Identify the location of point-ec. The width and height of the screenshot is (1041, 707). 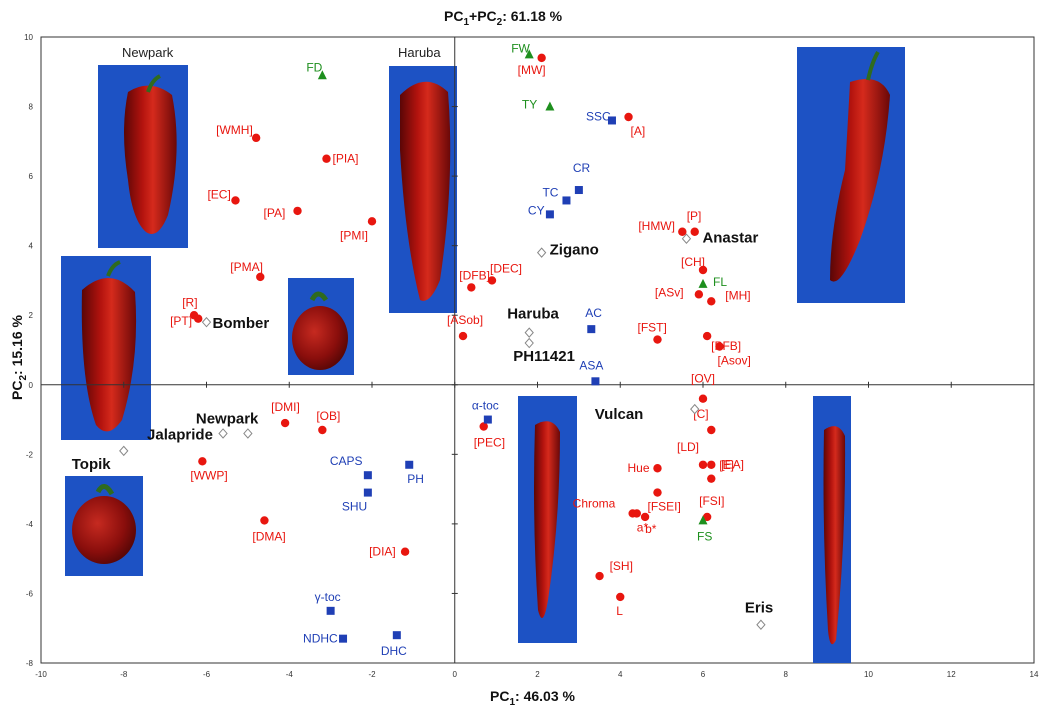
(235, 200).